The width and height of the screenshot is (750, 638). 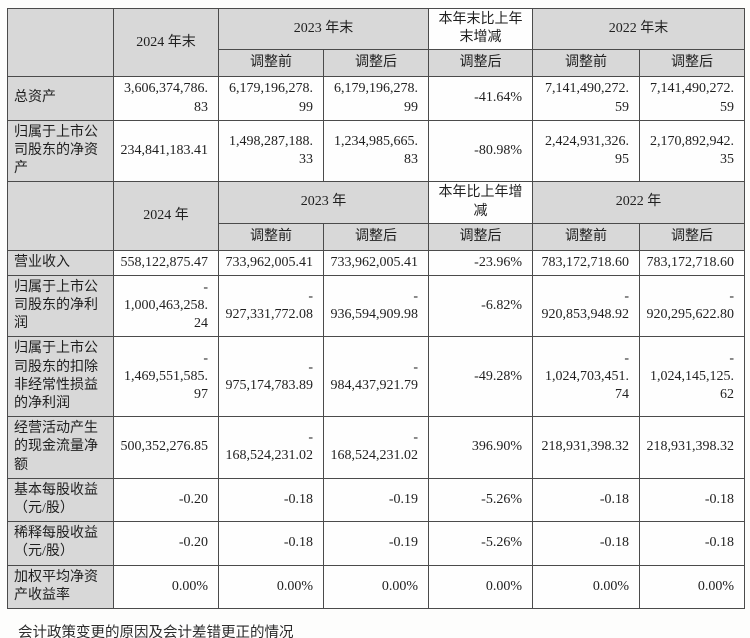 I want to click on row-label: 基本每股收益（元/股）, so click(x=60, y=500).